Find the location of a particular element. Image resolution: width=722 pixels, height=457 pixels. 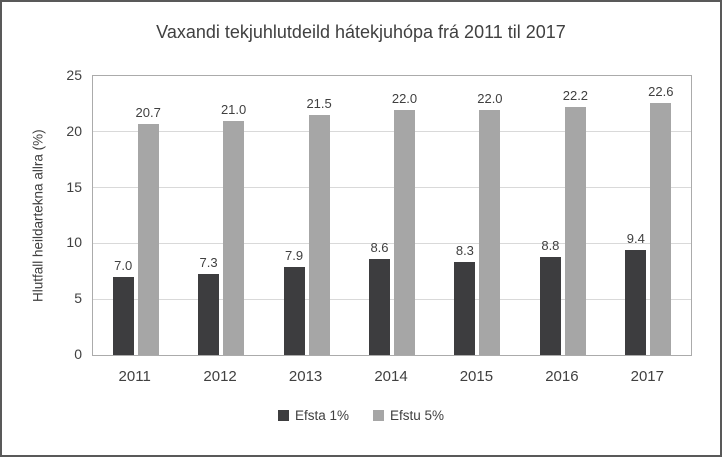

bar-value-label: 7.3 is located at coordinates (208, 262).